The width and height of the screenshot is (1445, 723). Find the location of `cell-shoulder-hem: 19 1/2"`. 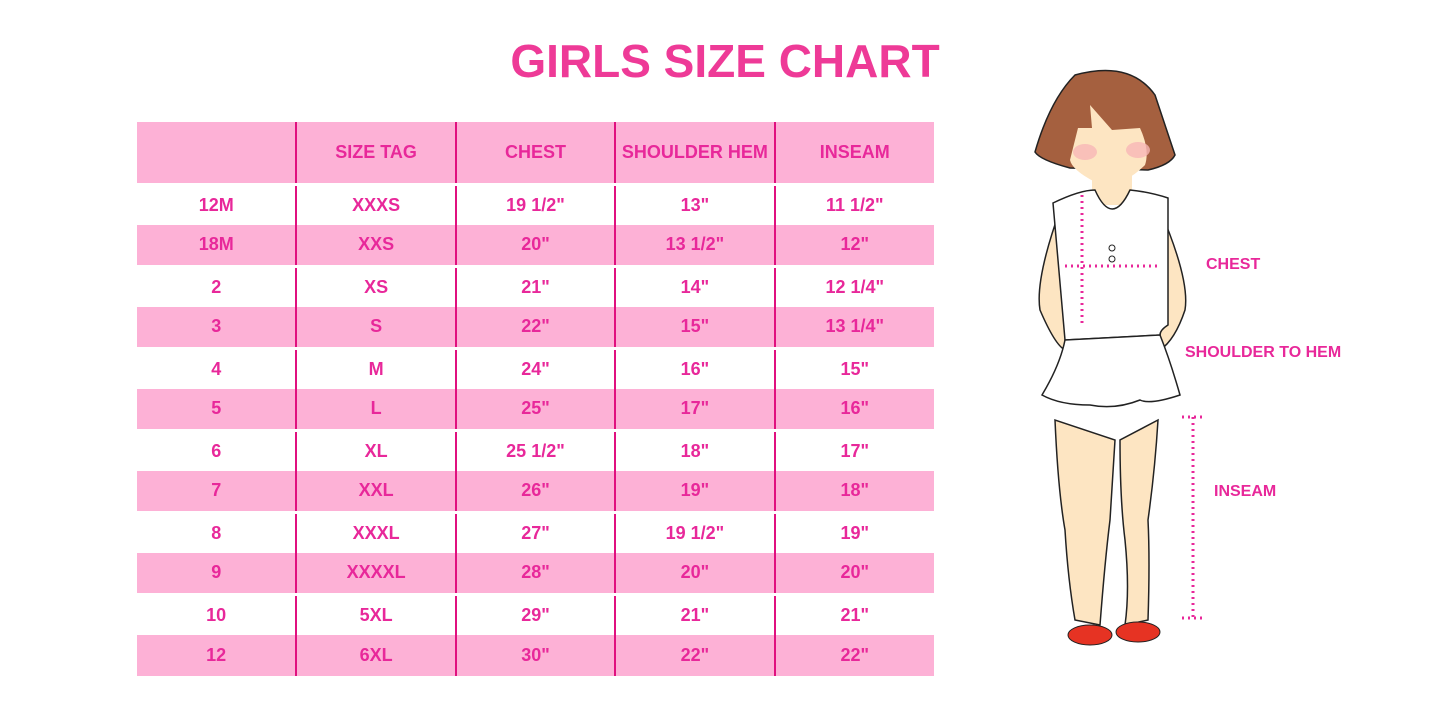

cell-shoulder-hem: 19 1/2" is located at coordinates (694, 531).